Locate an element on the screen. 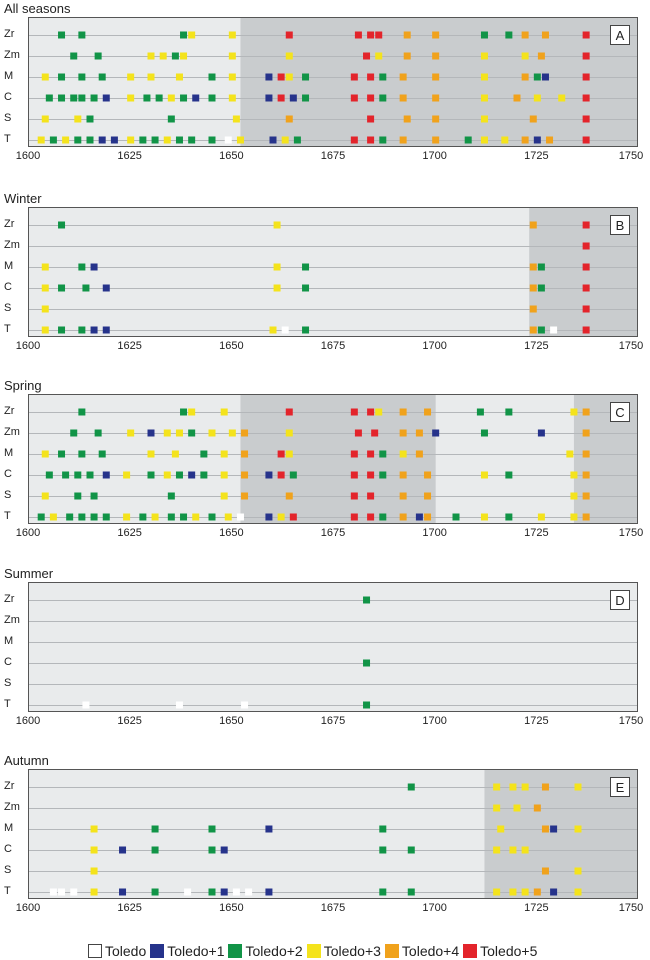  row-label-t: T is located at coordinates (7, 139).